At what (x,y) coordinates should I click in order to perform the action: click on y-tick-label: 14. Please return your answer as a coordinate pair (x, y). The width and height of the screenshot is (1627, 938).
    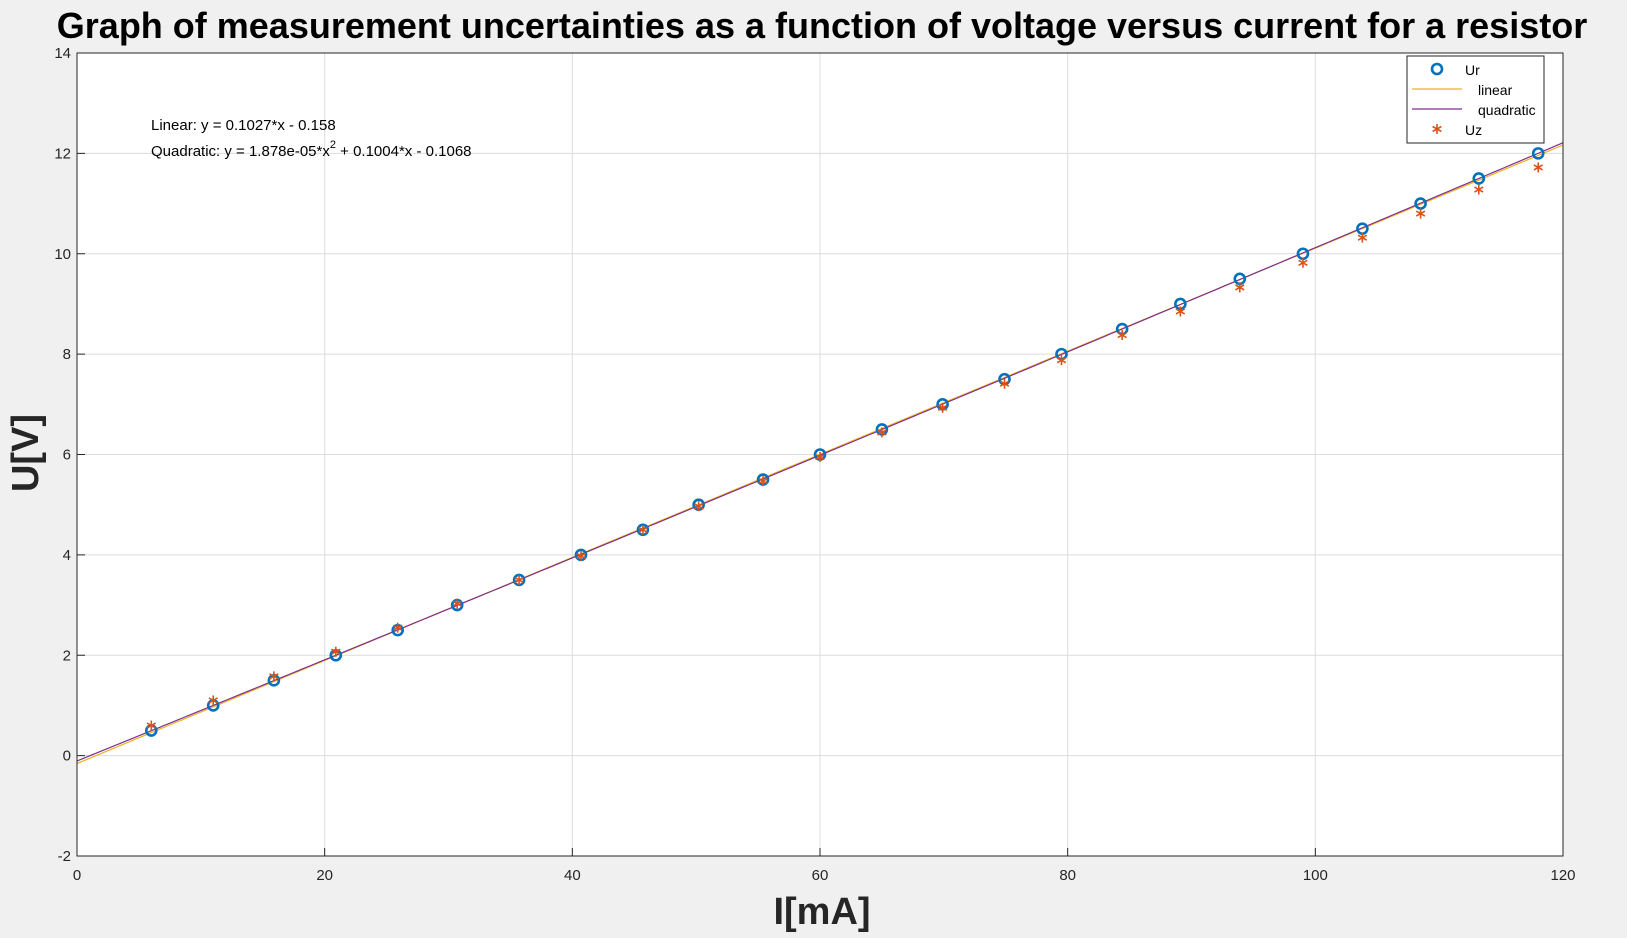
    Looking at the image, I should click on (62, 53).